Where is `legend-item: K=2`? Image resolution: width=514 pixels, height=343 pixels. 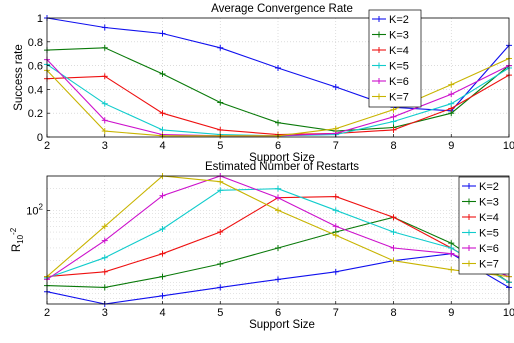
legend-item: K=2 is located at coordinates (480, 187).